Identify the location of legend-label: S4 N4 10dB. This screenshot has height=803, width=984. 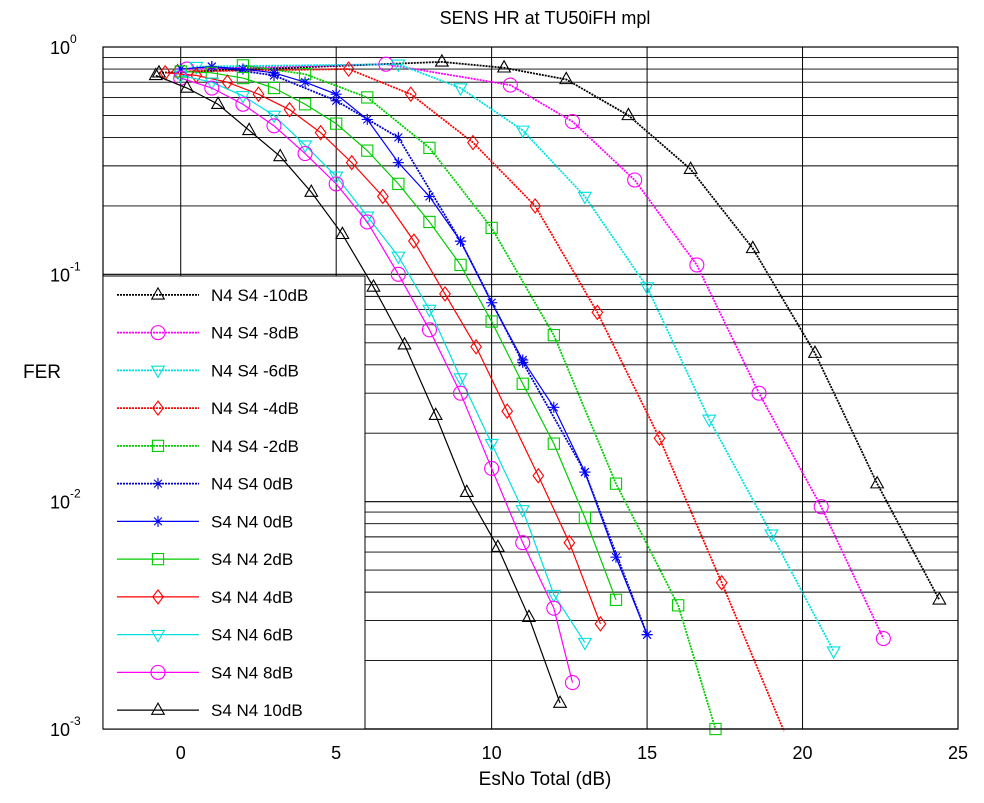
(257, 710).